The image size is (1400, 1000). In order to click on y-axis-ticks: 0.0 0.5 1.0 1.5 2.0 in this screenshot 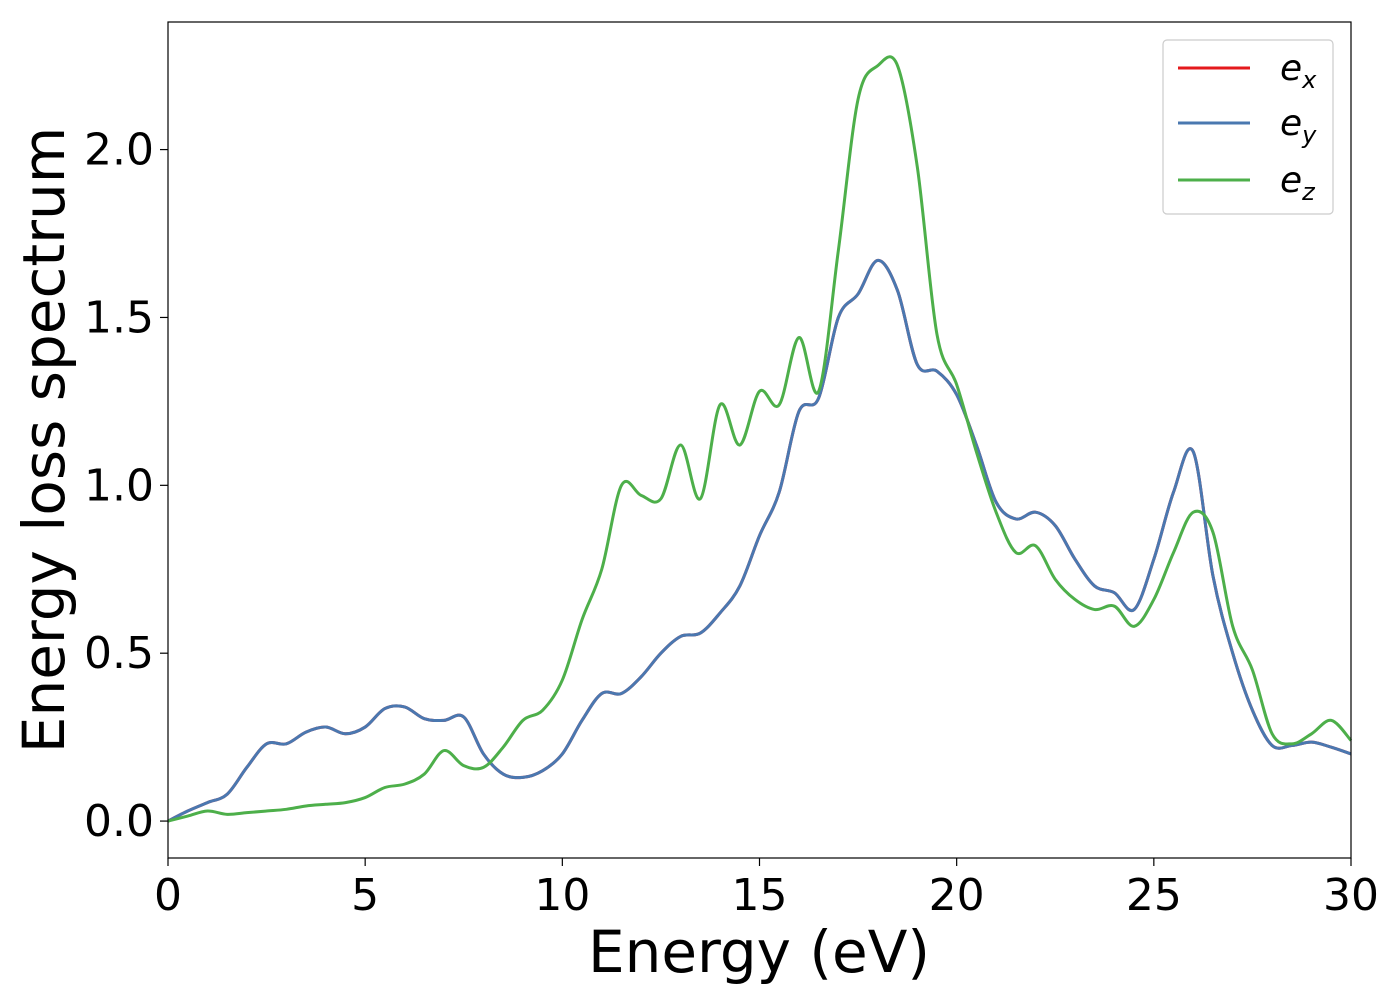, I will do `click(126, 486)`.